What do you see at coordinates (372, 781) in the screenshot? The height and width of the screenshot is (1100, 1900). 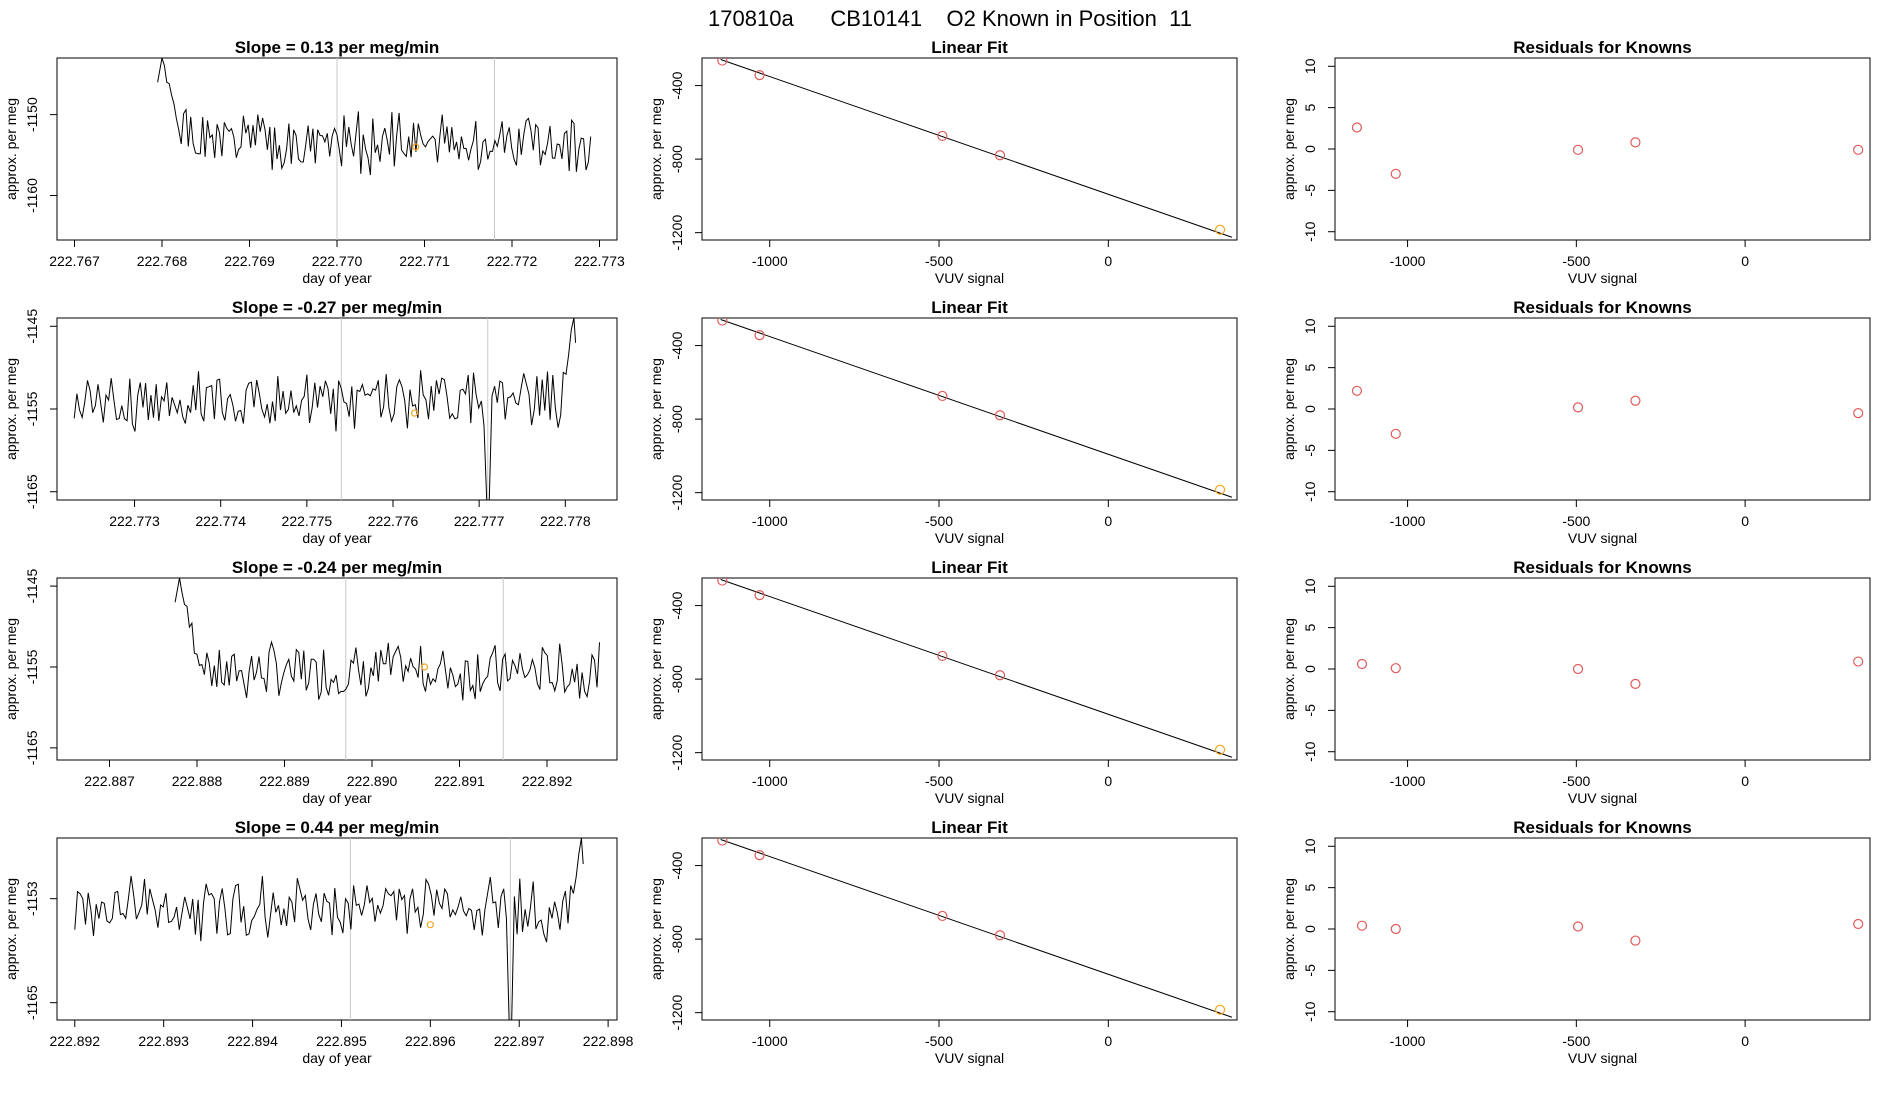 I see `x-tick-label: 222.890` at bounding box center [372, 781].